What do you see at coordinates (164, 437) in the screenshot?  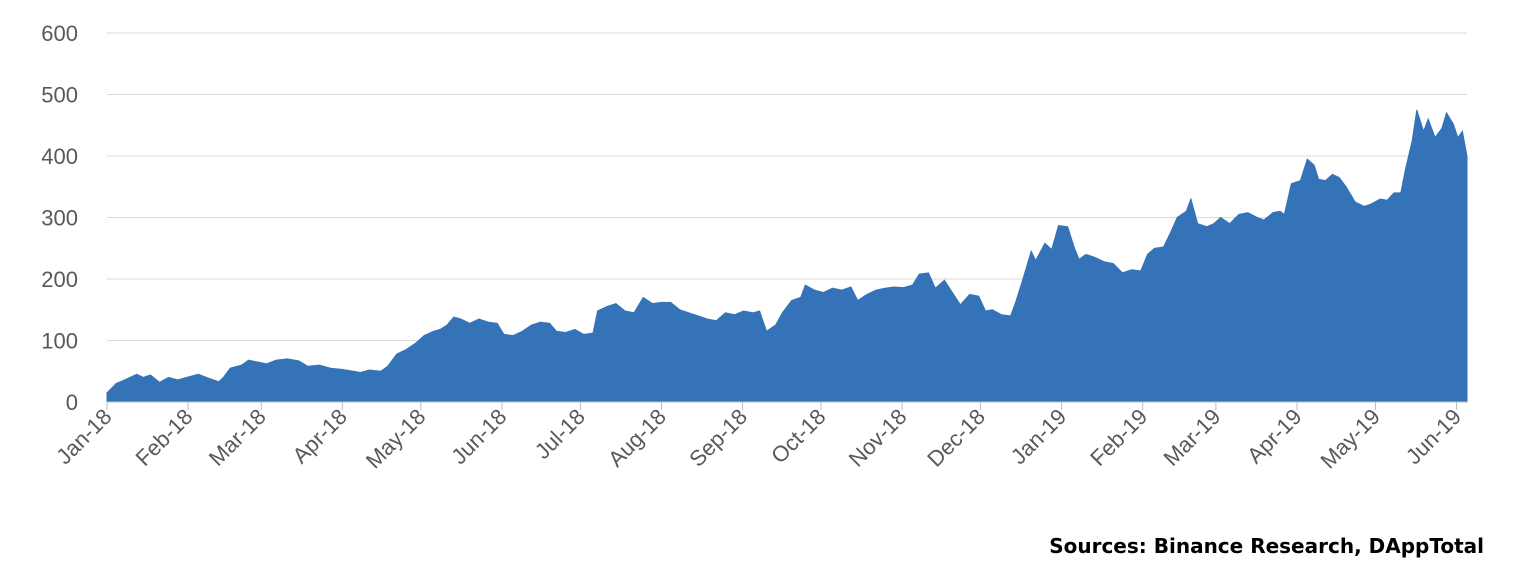 I see `x-tick-label: Feb-18` at bounding box center [164, 437].